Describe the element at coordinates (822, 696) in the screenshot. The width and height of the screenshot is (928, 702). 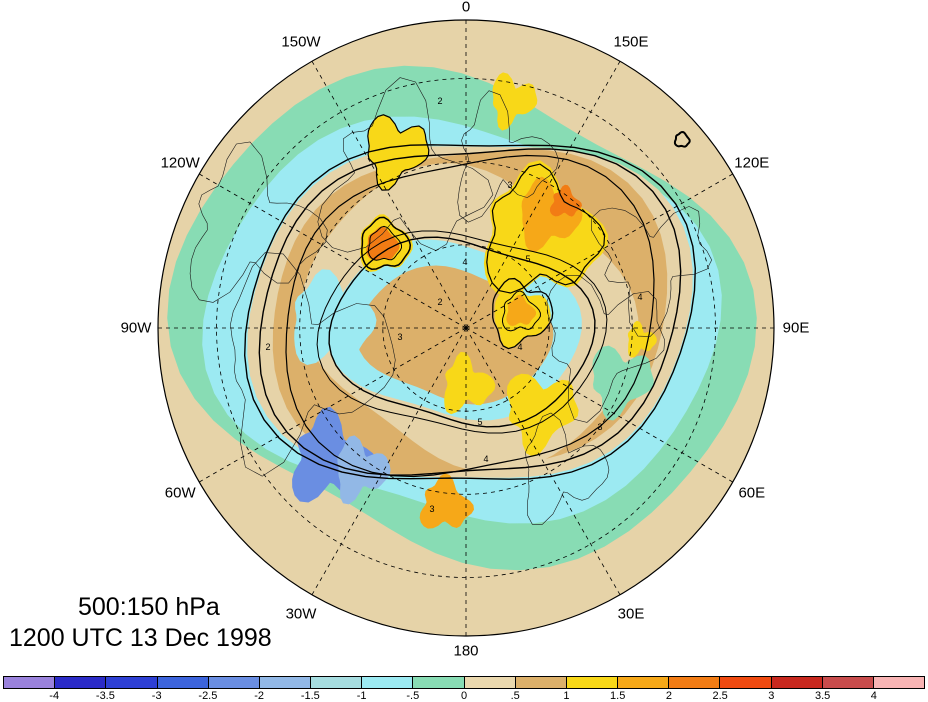
I see `colorbar-tick-label: 3.5` at that location.